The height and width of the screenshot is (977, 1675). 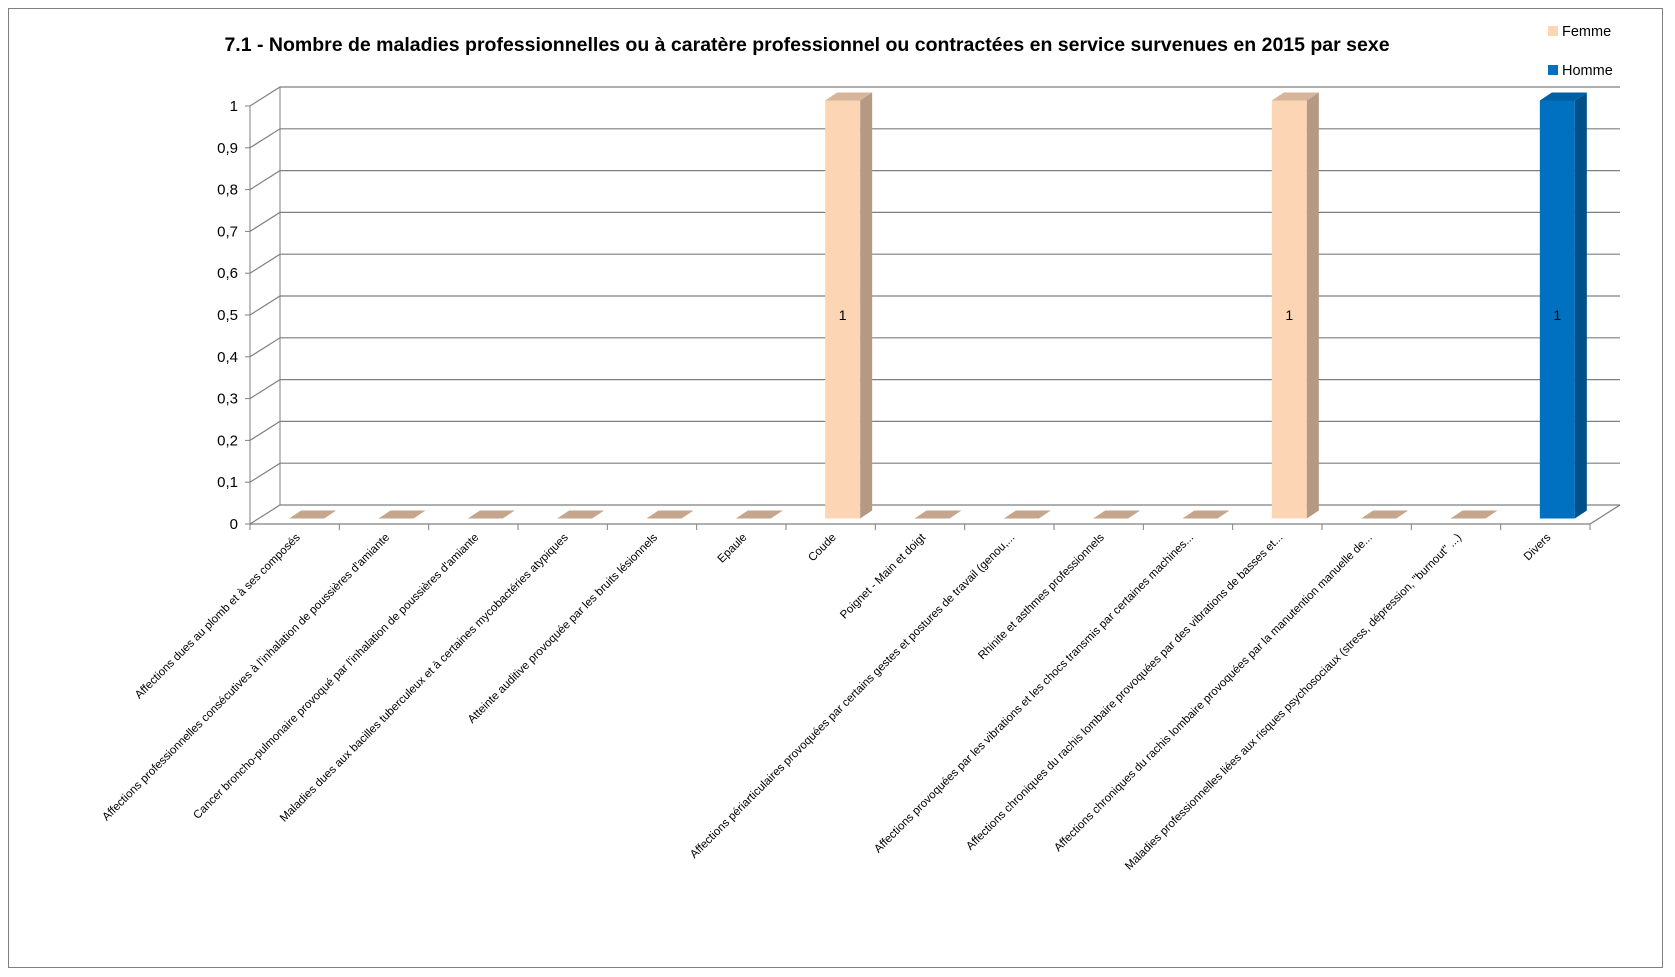 I want to click on x-tick-label: Epaule, so click(x=733, y=549).